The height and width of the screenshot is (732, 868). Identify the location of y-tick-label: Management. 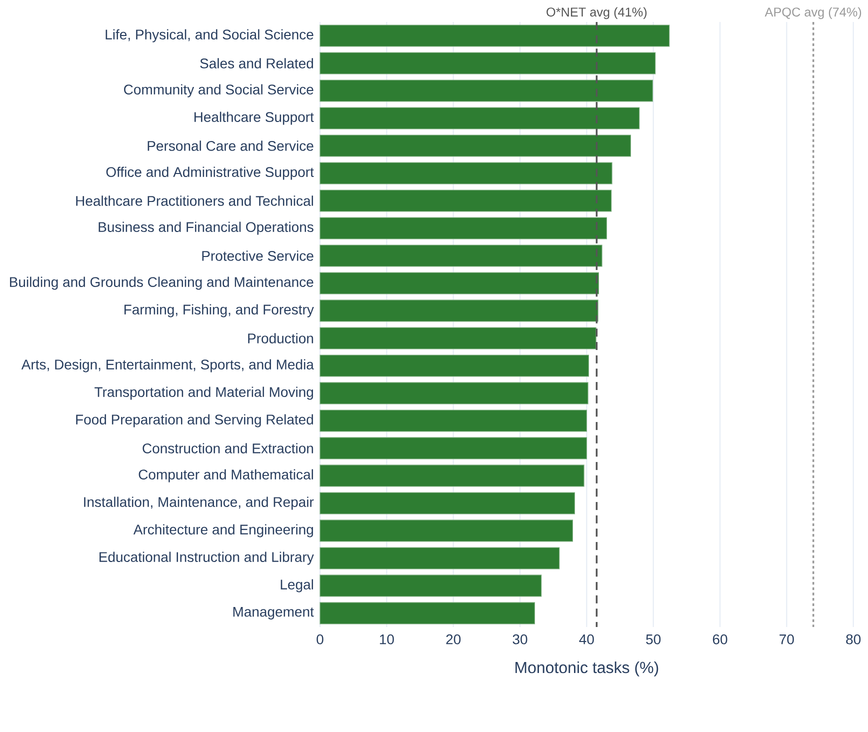
(273, 613).